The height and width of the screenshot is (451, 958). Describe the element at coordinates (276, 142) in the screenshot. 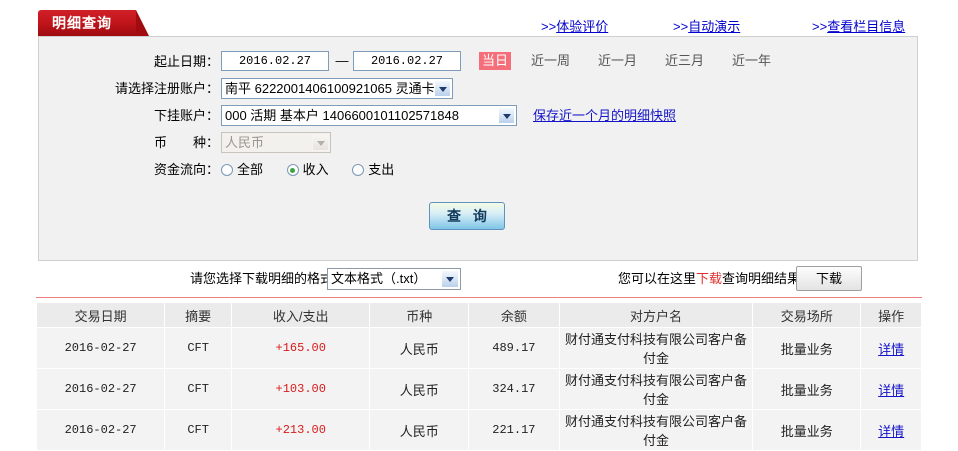

I see `currency-select: 人民币` at that location.